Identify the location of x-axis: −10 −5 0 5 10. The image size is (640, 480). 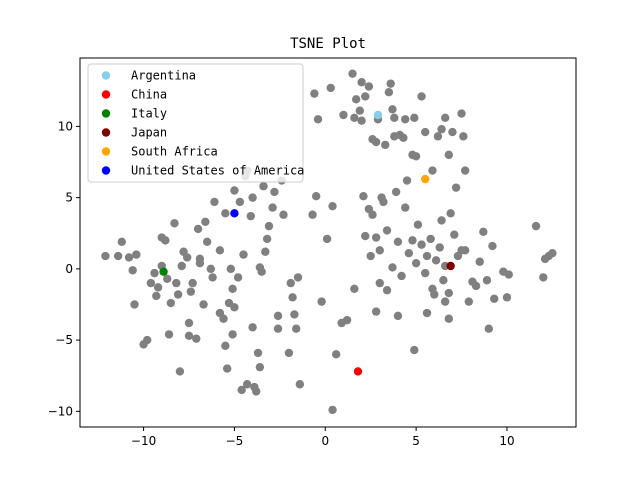
(323, 437).